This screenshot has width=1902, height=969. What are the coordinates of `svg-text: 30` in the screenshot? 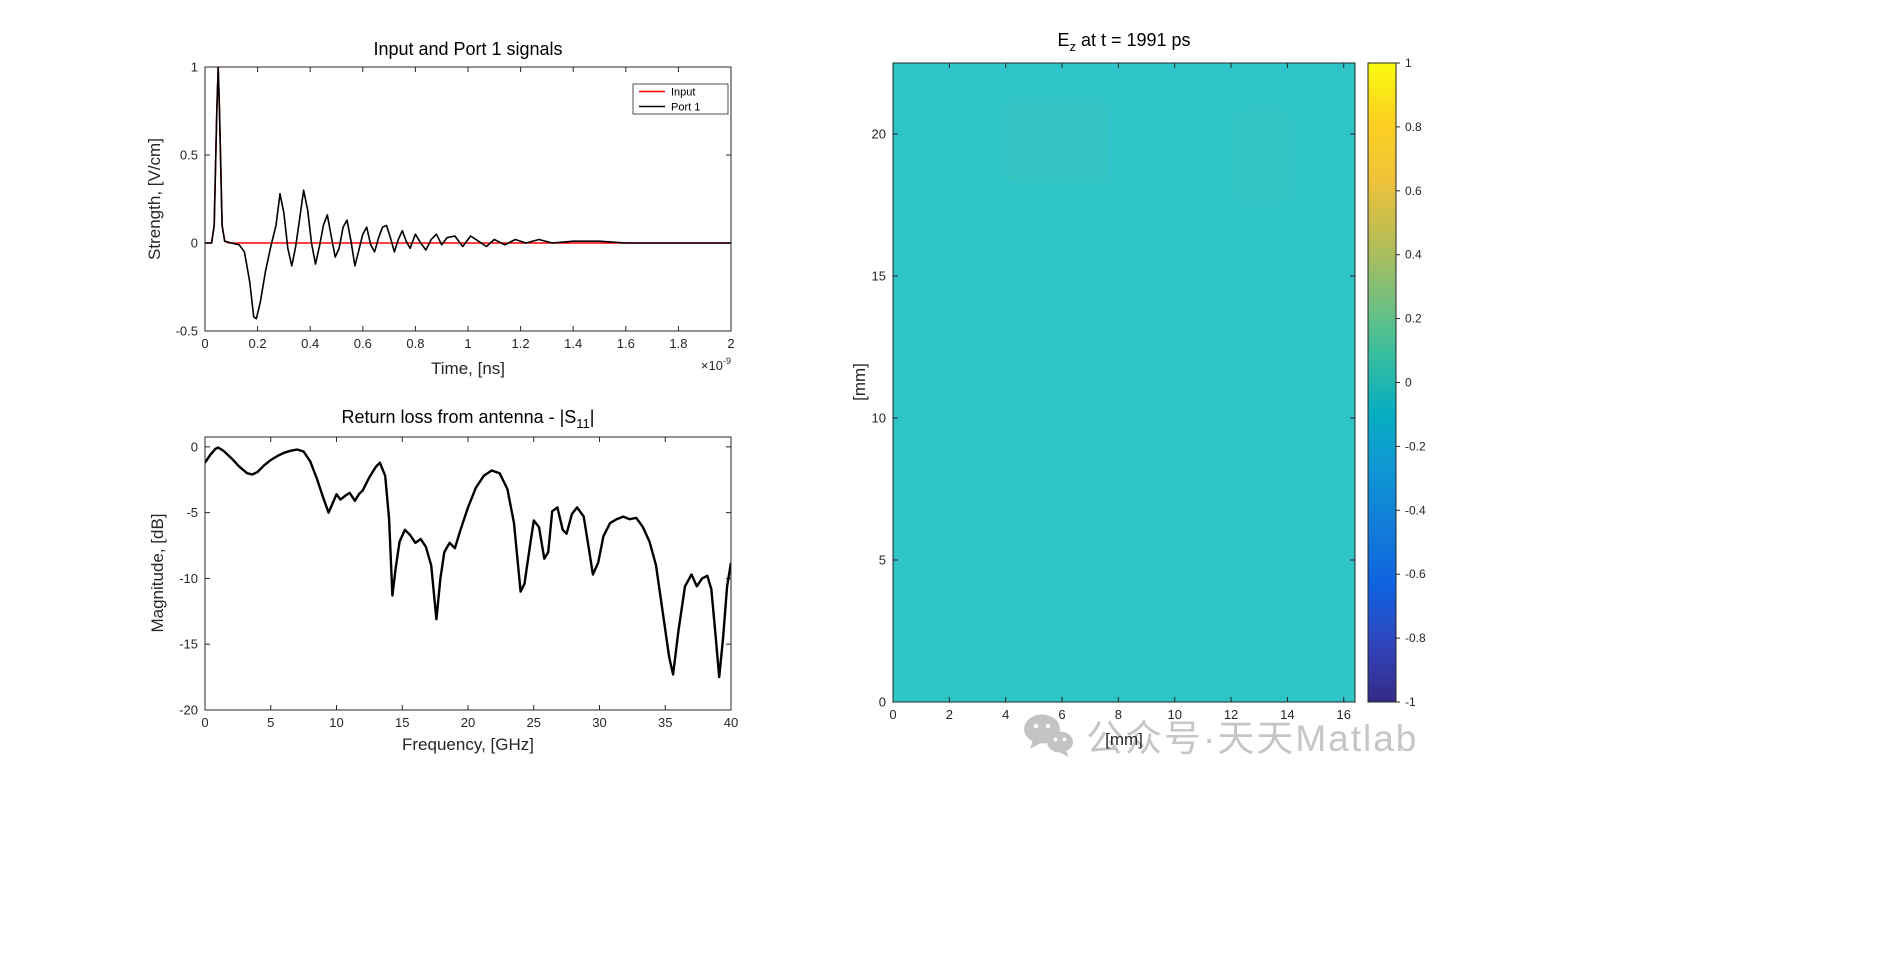 It's located at (599, 722).